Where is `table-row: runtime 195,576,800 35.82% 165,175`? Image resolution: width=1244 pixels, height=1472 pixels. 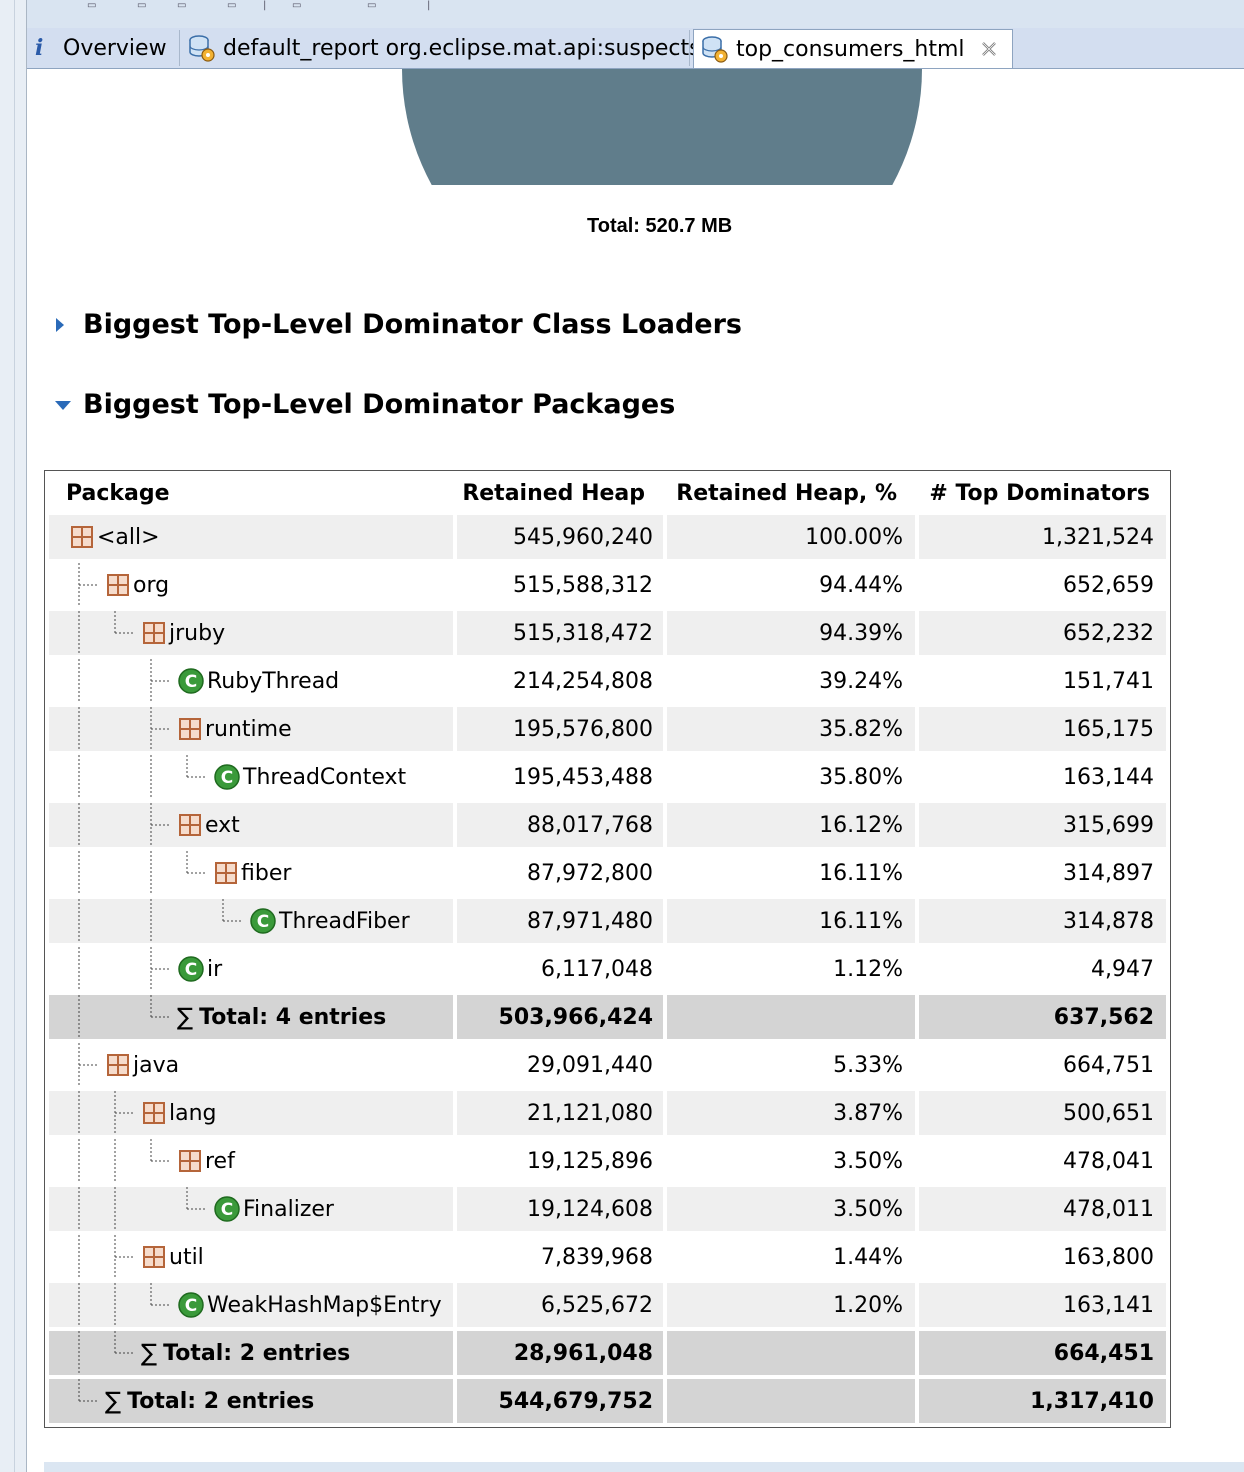
table-row: runtime 195,576,800 35.82% 165,175 is located at coordinates (607, 729).